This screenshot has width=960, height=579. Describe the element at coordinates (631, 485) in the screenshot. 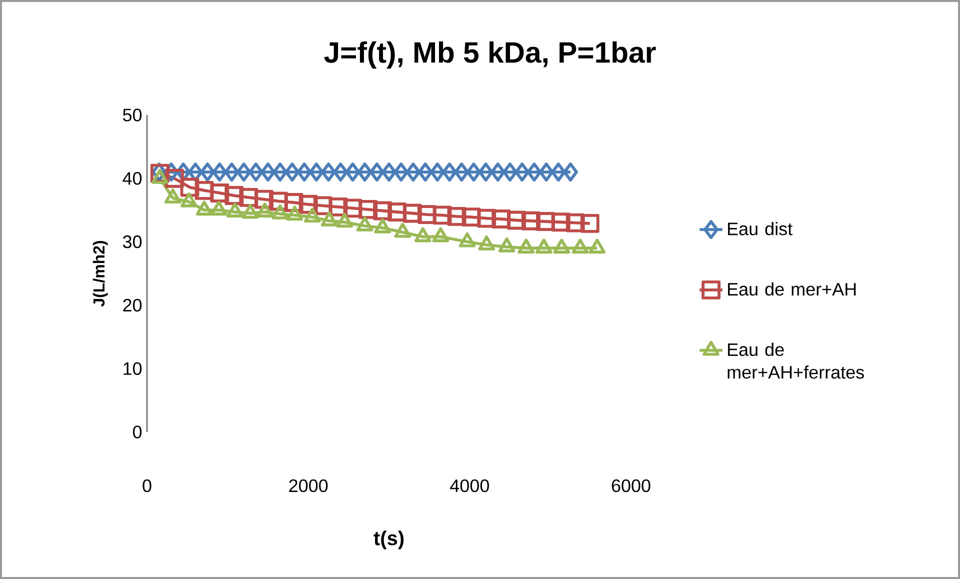

I see `x-tick-label: 6000` at that location.